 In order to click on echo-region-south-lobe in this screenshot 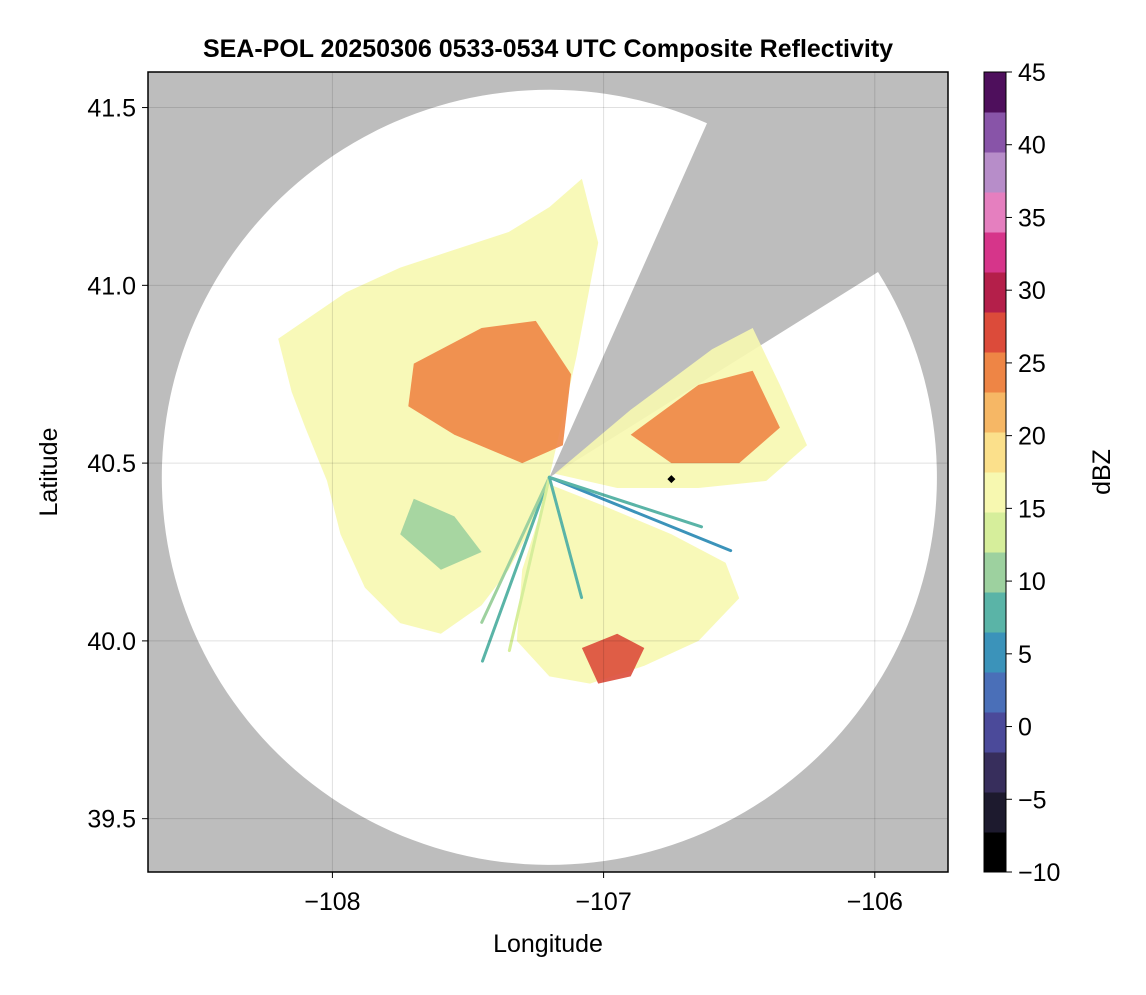, I will do `click(628, 584)`.